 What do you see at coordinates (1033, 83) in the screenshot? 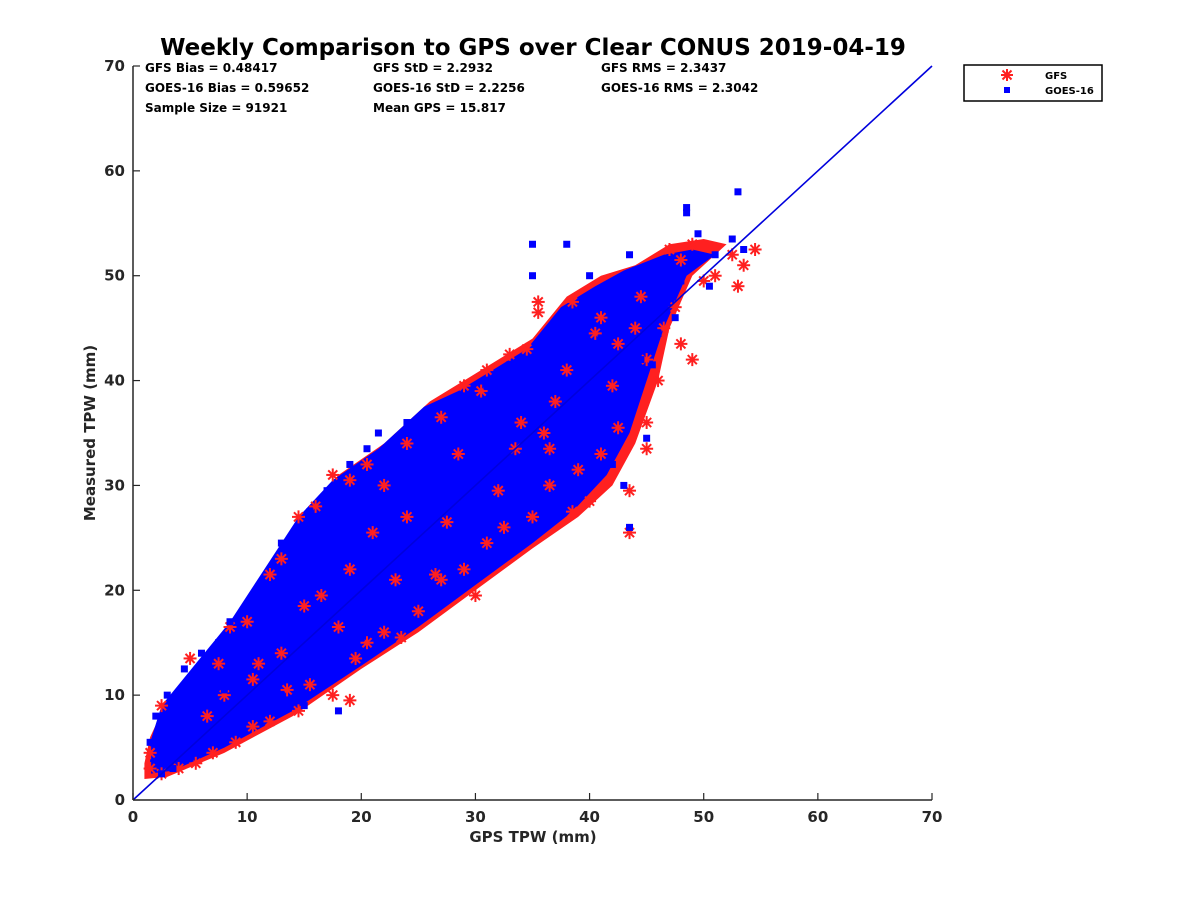
I see `legend: GFS GOES-16` at bounding box center [1033, 83].